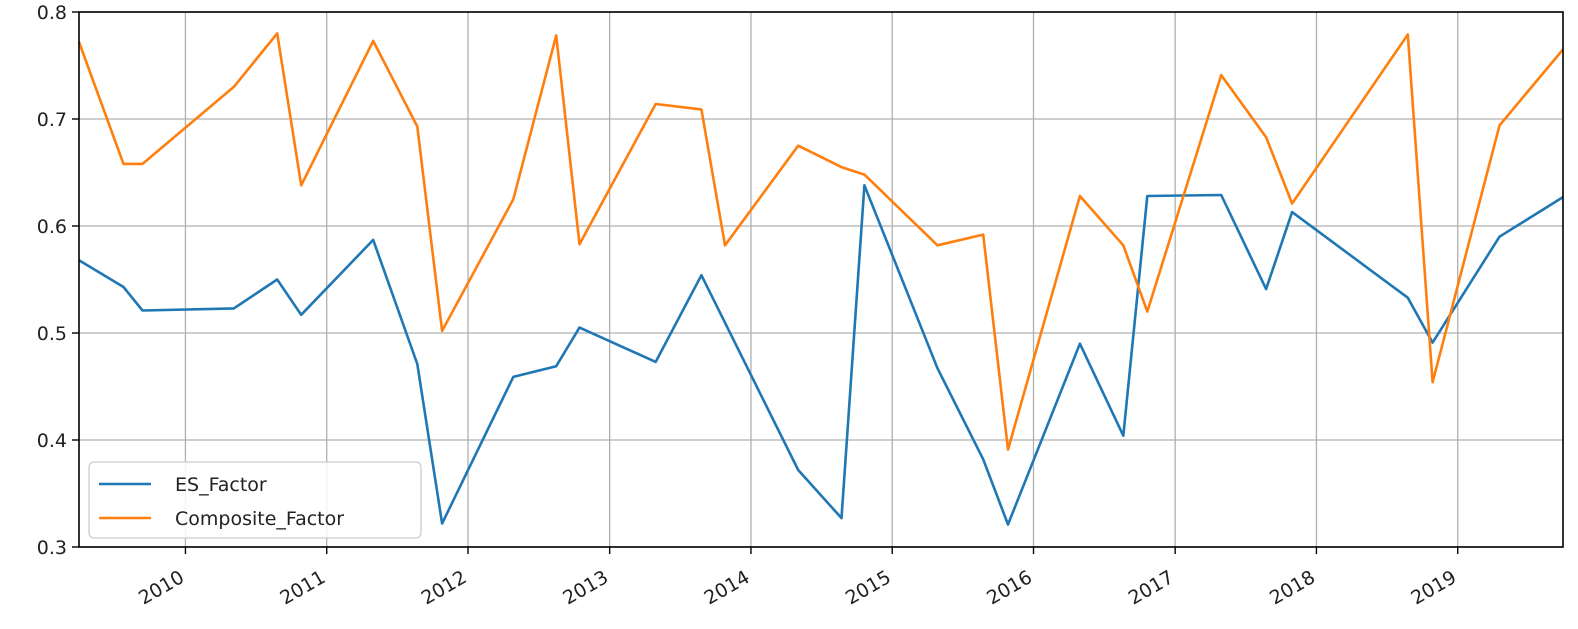  What do you see at coordinates (221, 485) in the screenshot?
I see `legend-label-1: ES_Factor` at bounding box center [221, 485].